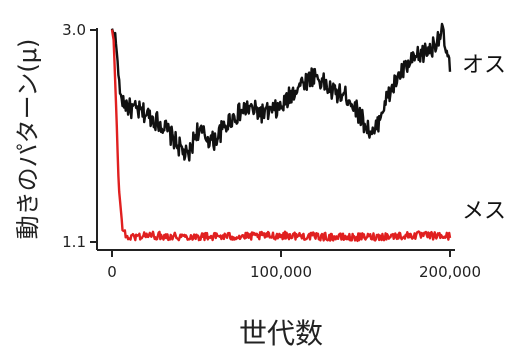 This screenshot has width=521, height=352. I want to click on x-tick-label: 100,000, so click(281, 272).